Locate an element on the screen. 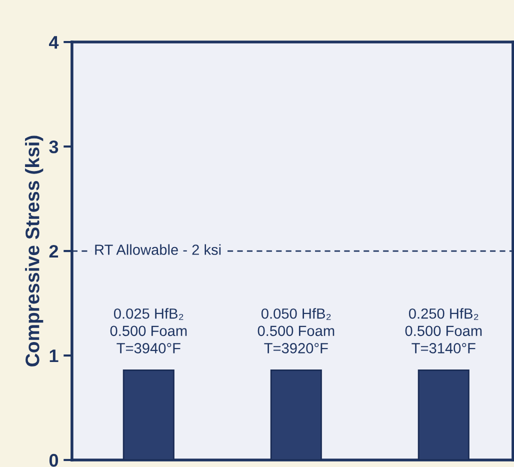  y-tick-label: 1 is located at coordinates (54, 356).